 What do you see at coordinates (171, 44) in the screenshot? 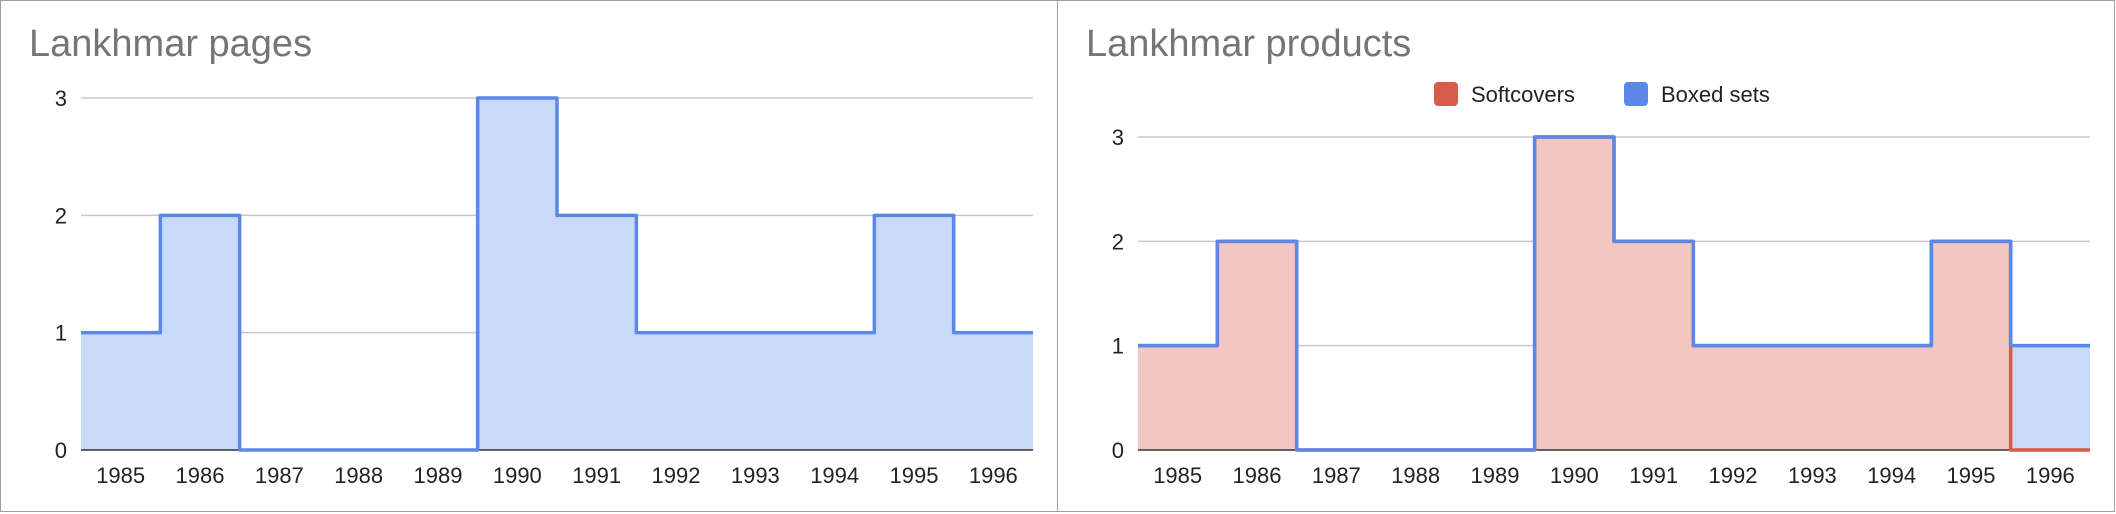
I see `pages-chart-title: Lankhmar pages` at bounding box center [171, 44].